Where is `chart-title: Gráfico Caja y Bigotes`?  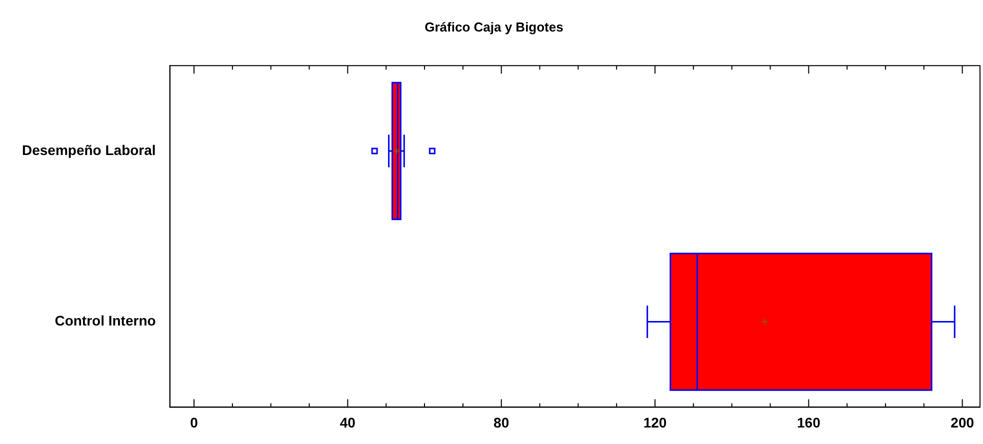 chart-title: Gráfico Caja y Bigotes is located at coordinates (494, 26).